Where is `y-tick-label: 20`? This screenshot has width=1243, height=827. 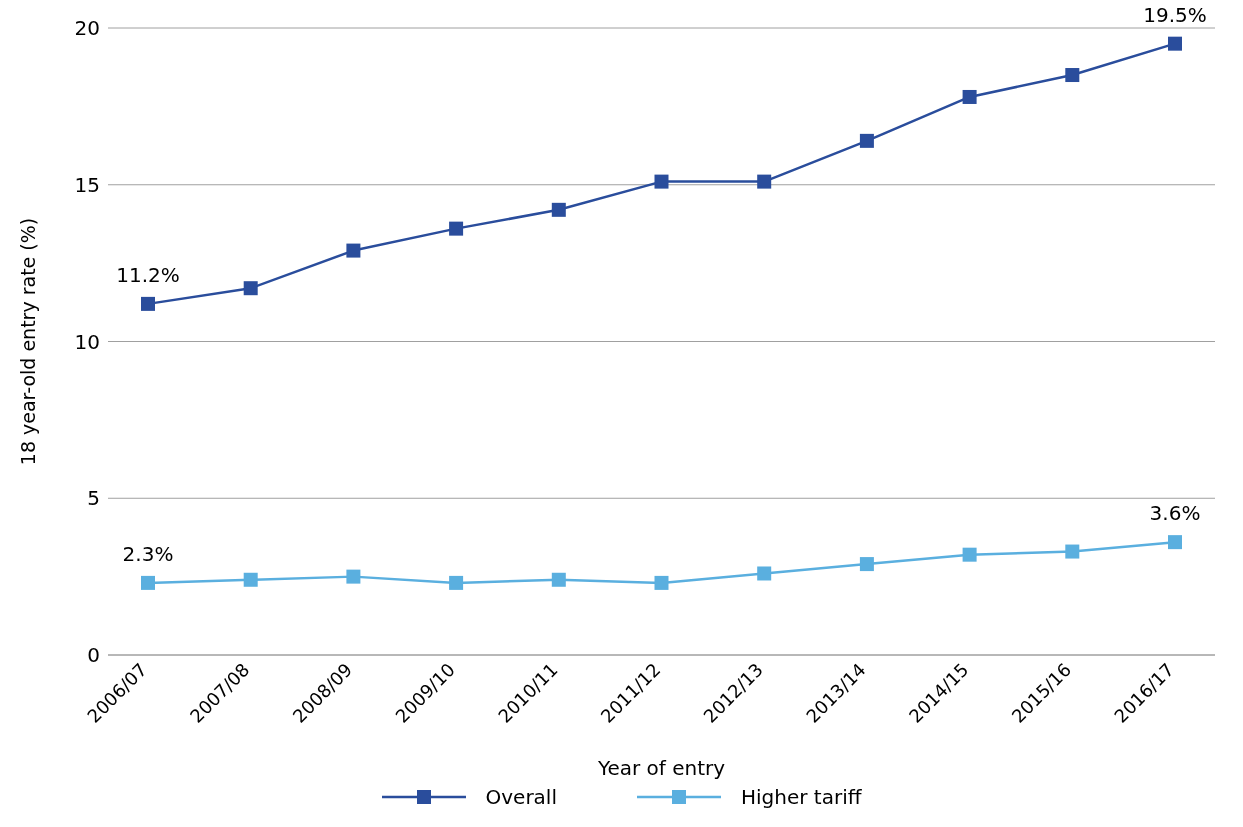 y-tick-label: 20 is located at coordinates (87, 28).